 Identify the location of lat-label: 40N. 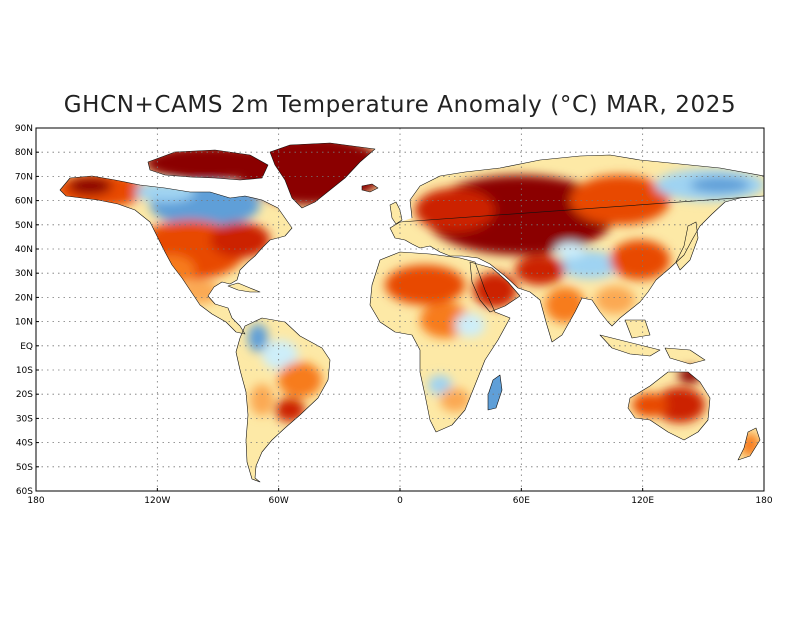
(24, 250).